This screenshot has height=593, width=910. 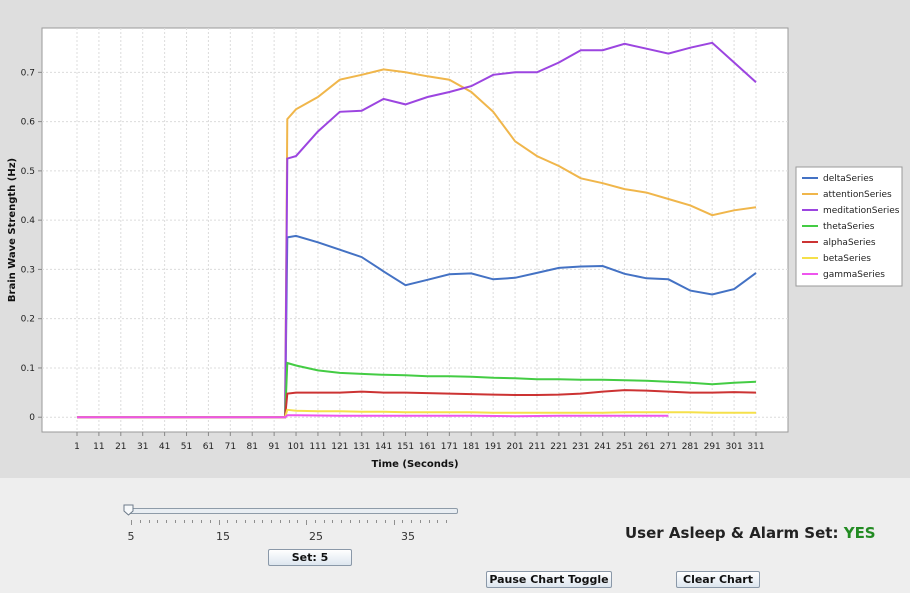 I want to click on y-tick-label: 0, so click(x=32, y=418).